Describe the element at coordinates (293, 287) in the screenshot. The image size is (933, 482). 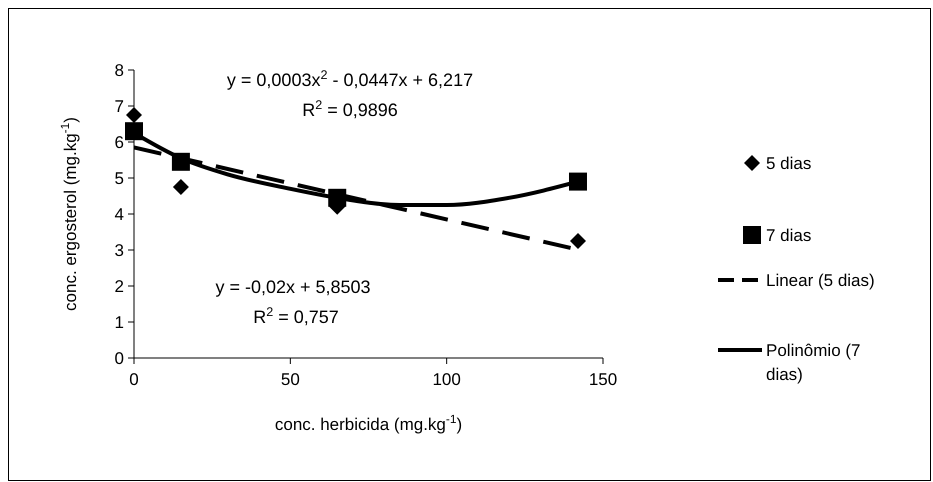
I see `annotation: y = -0,02x + 5,8503` at that location.